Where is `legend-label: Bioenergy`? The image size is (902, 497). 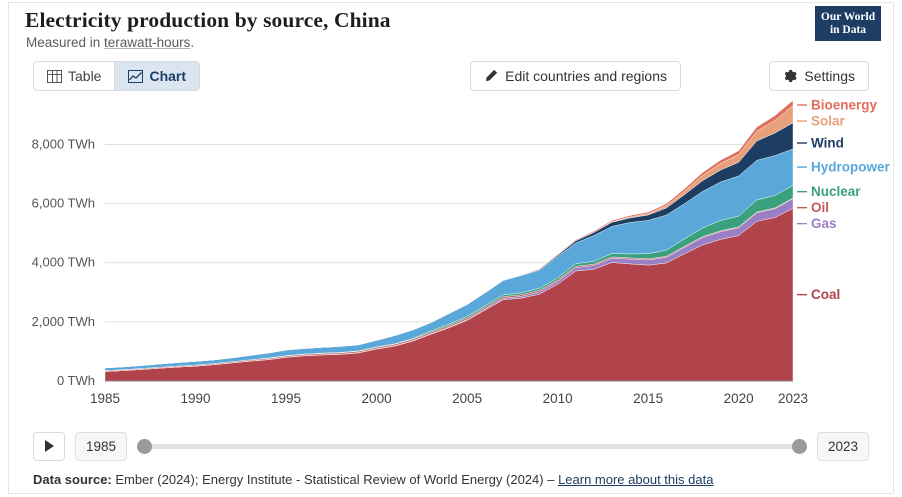 legend-label: Bioenergy is located at coordinates (844, 105).